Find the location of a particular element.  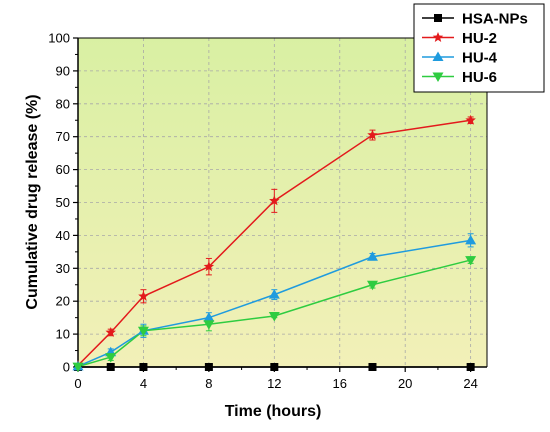

y-tick-label: 50 is located at coordinates (63, 202).